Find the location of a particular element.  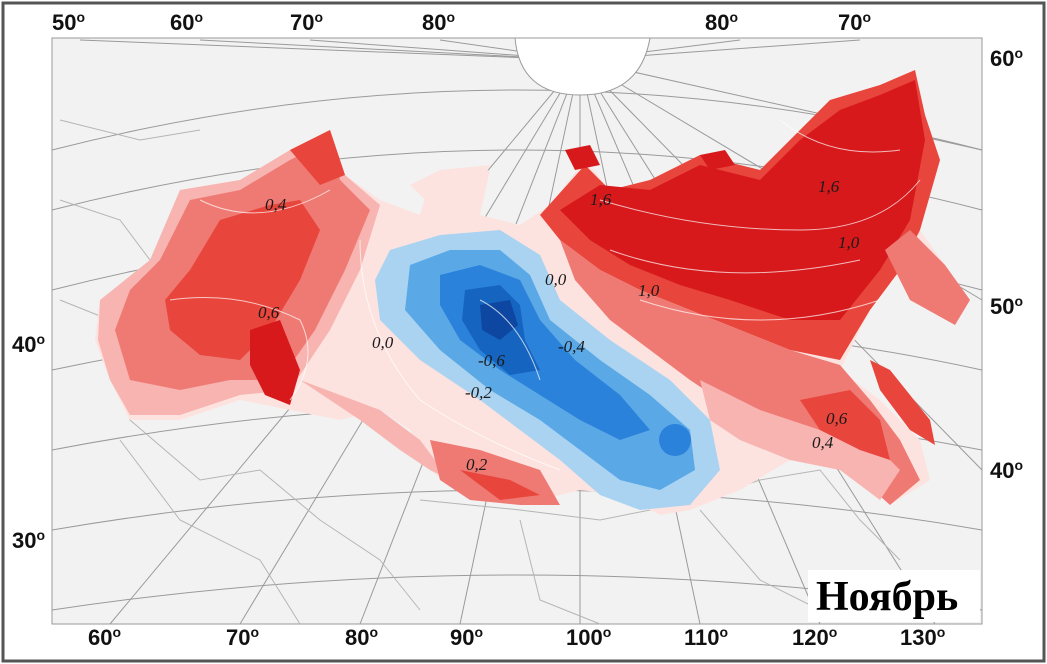

title-box is located at coordinates (894, 596).